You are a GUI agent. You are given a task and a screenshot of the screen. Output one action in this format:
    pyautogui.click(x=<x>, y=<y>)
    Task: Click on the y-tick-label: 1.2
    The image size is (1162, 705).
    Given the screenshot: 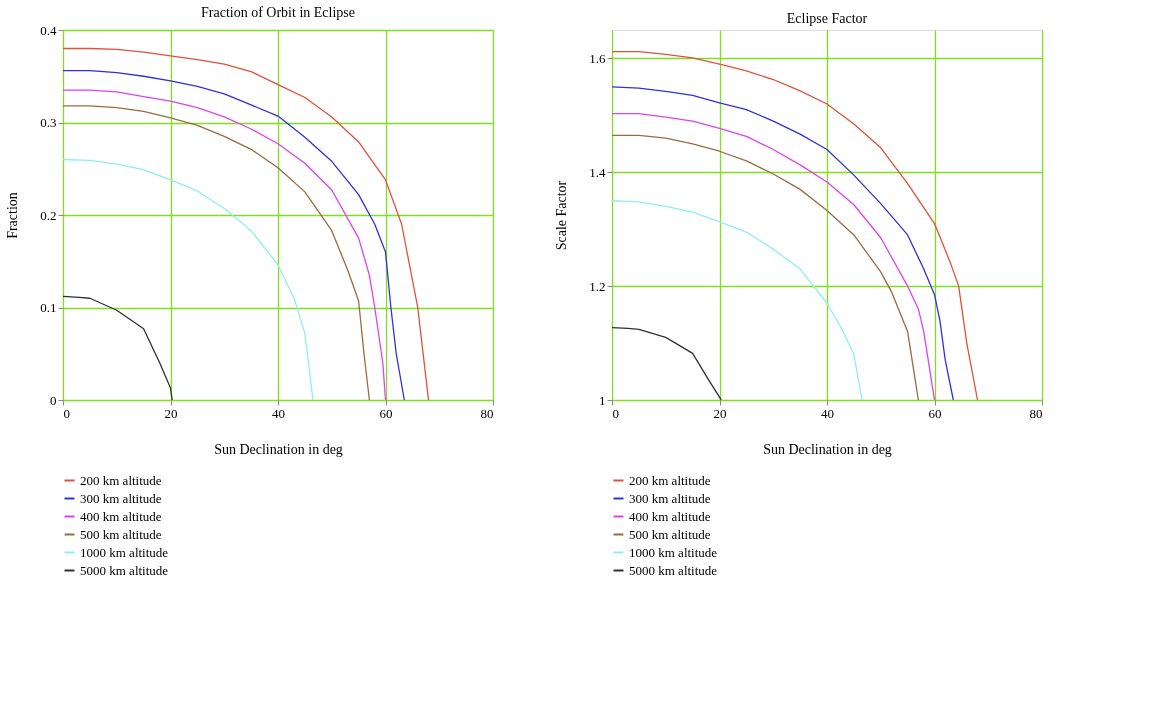 What is the action you would take?
    pyautogui.click(x=597, y=286)
    